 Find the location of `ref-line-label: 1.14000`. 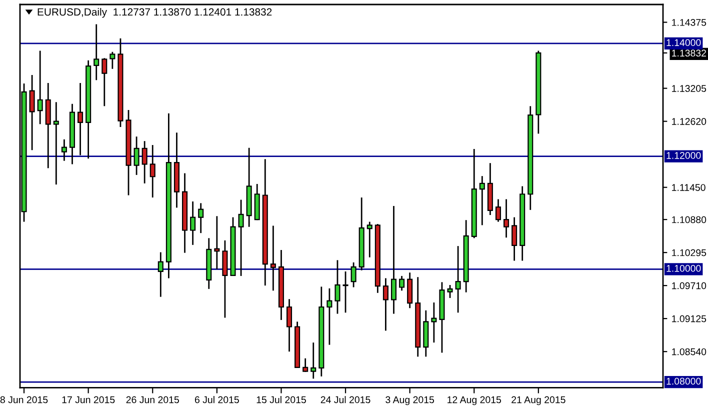

ref-line-label: 1.14000 is located at coordinates (683, 42).